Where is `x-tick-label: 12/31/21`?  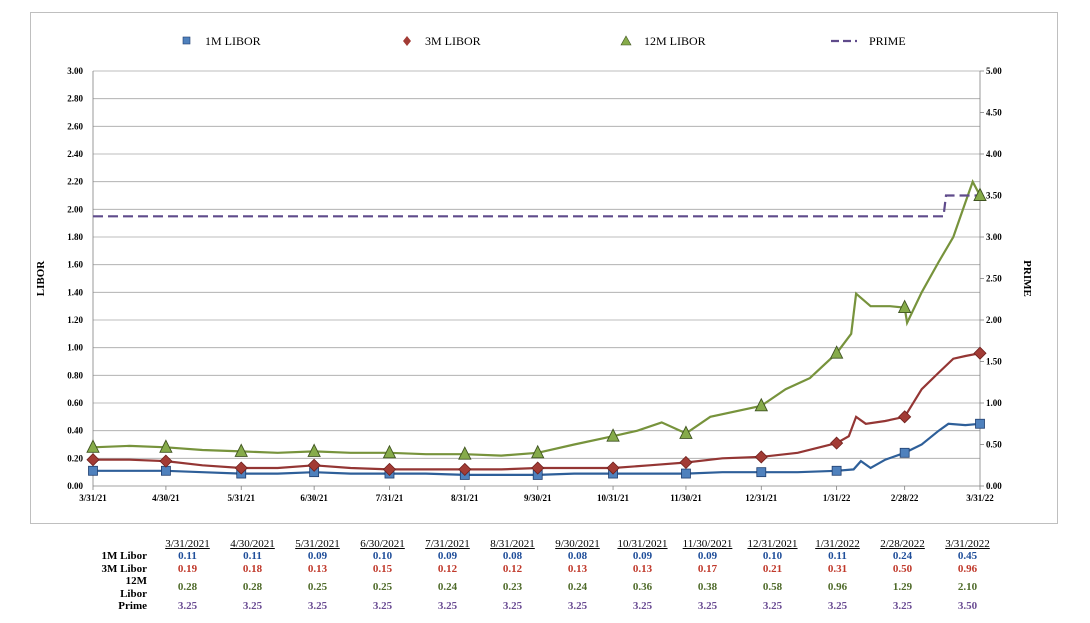 x-tick-label: 12/31/21 is located at coordinates (761, 498).